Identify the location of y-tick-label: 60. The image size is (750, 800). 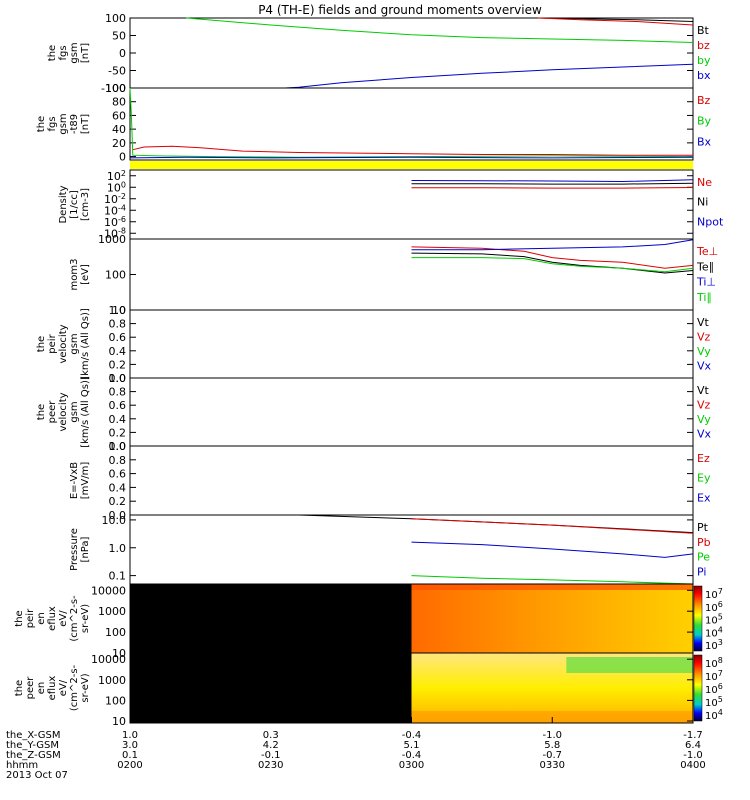
(119, 115).